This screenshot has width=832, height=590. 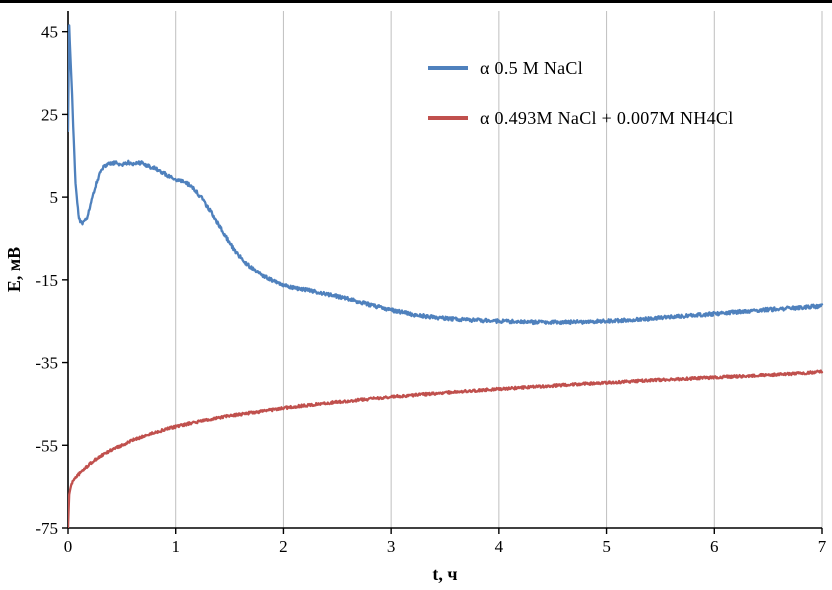 I want to click on x-tick-label: 7, so click(x=822, y=546).